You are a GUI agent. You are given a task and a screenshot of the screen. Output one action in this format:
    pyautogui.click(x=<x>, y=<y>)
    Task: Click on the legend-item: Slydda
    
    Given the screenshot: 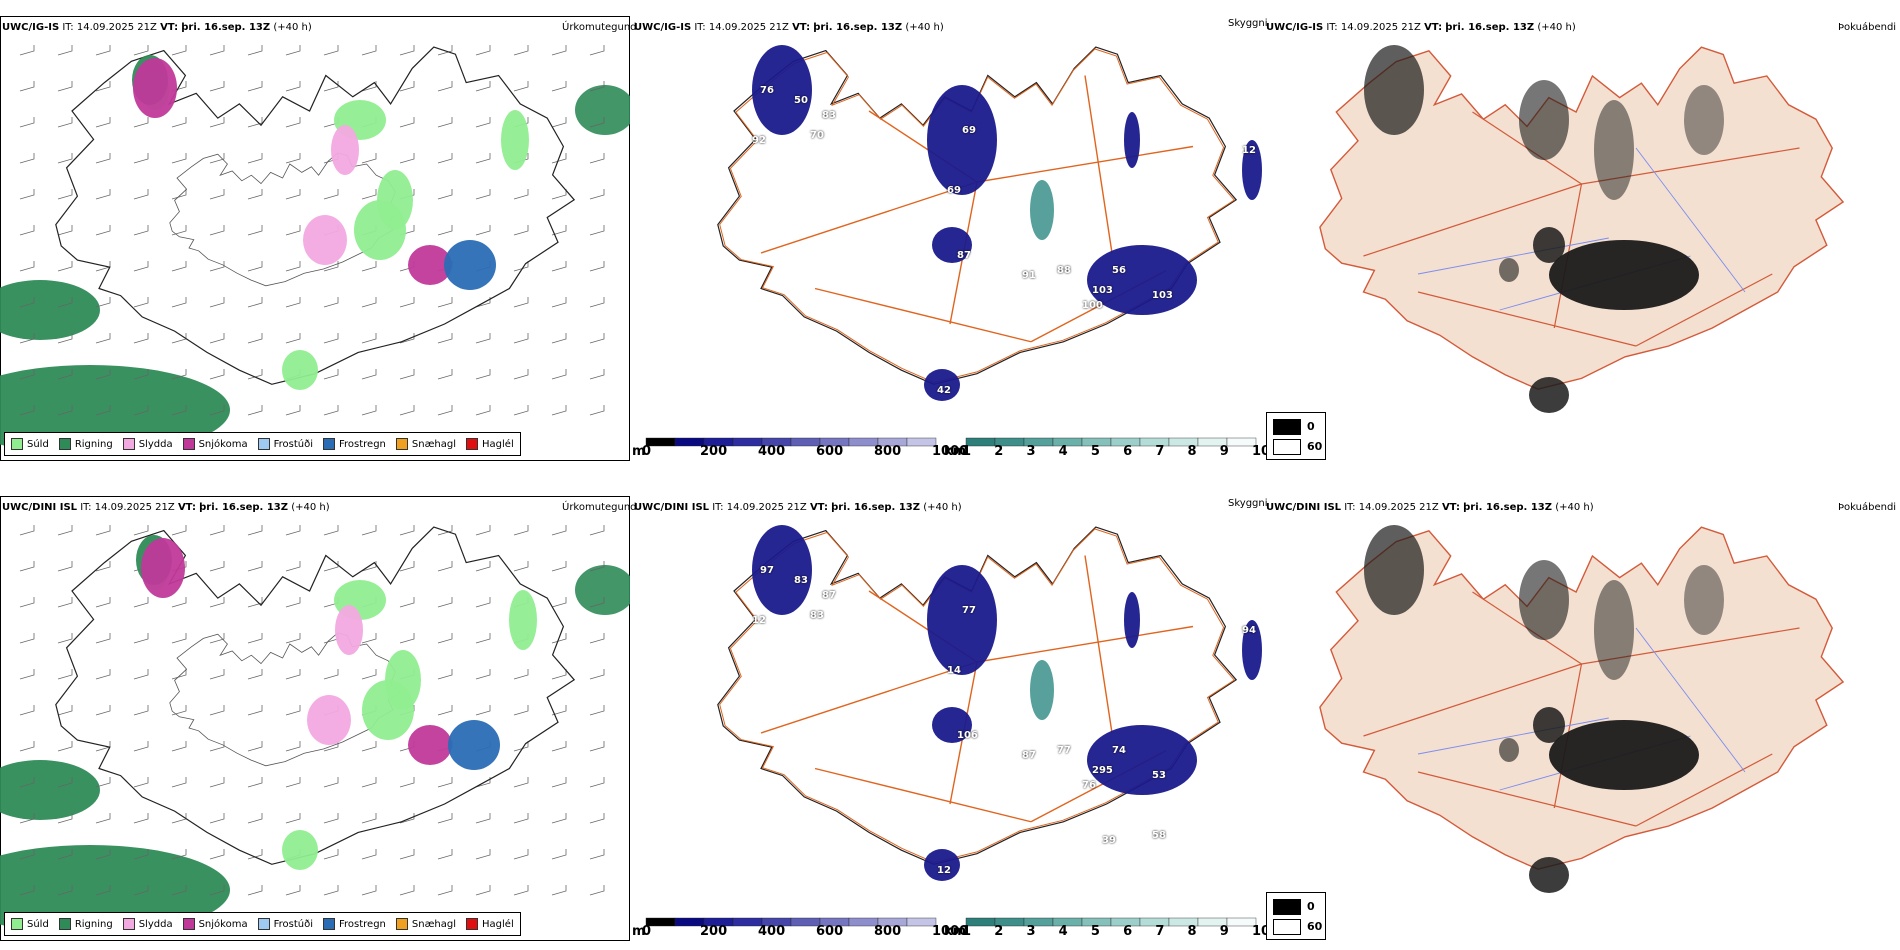 What is the action you would take?
    pyautogui.click(x=147, y=924)
    